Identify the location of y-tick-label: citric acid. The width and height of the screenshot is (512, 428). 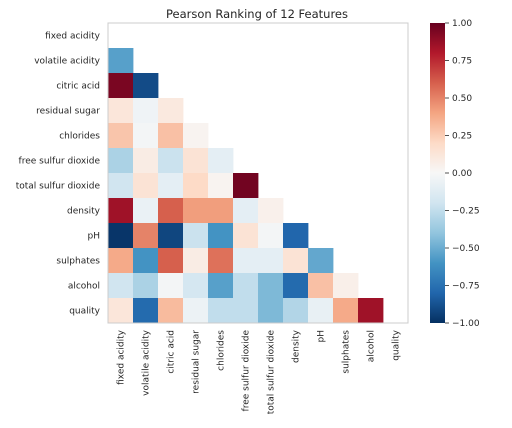
(78, 87).